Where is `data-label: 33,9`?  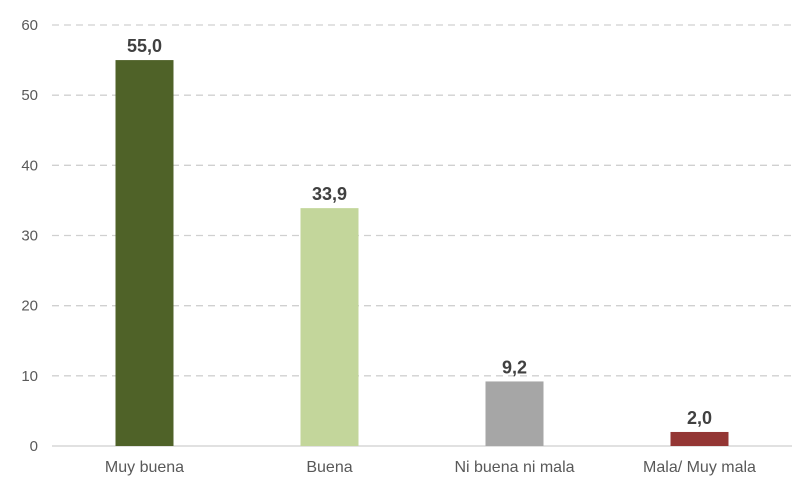 data-label: 33,9 is located at coordinates (329, 194).